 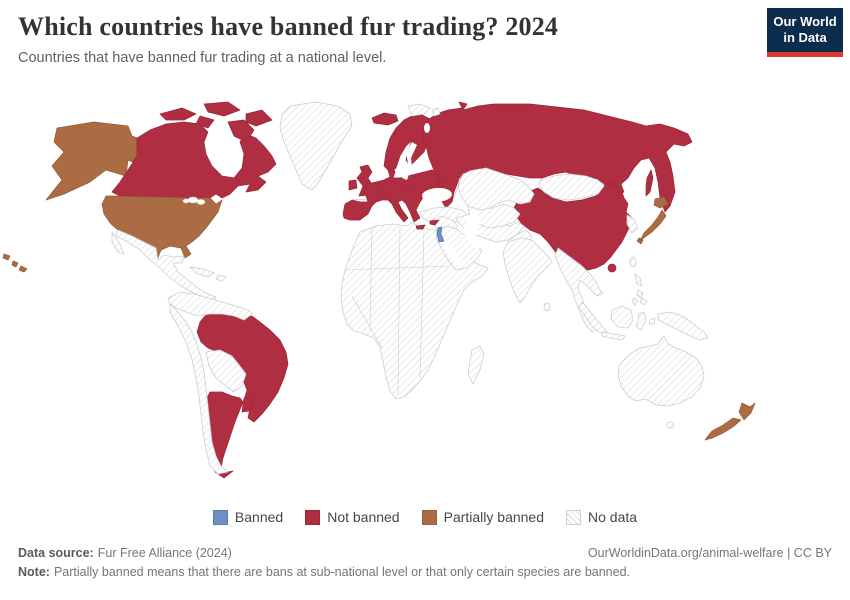 I want to click on island-java, so click(x=613, y=336).